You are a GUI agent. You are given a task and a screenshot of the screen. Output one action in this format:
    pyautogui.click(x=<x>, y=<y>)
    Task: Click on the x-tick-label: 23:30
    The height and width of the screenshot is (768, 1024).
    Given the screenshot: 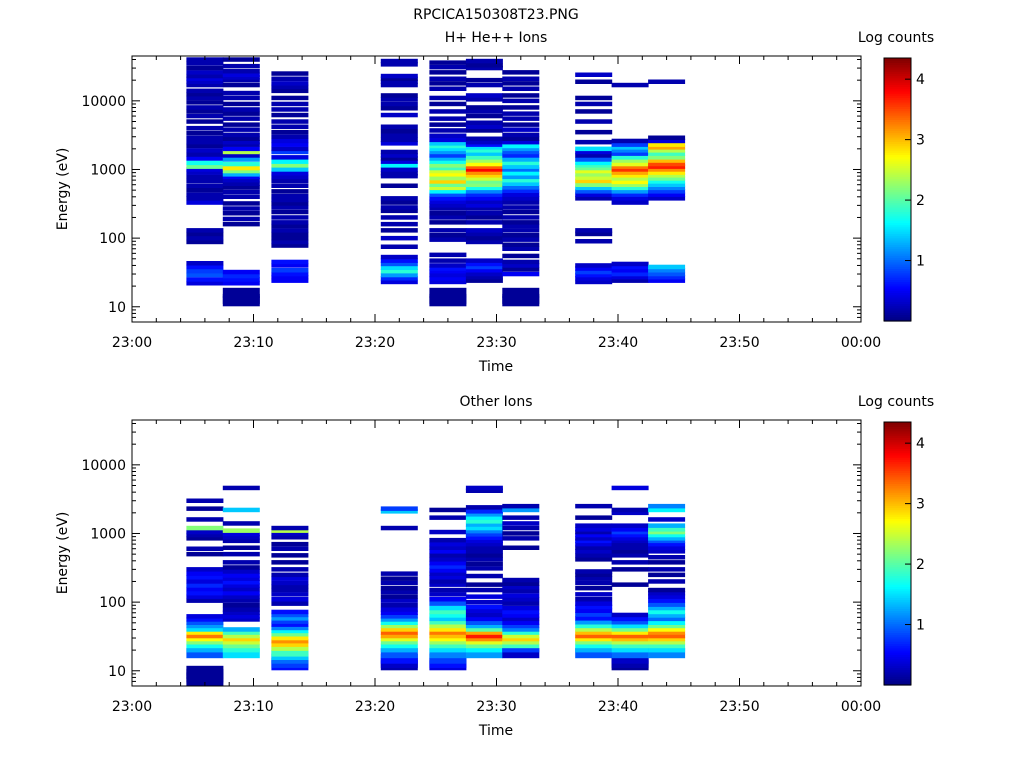 What is the action you would take?
    pyautogui.click(x=496, y=343)
    